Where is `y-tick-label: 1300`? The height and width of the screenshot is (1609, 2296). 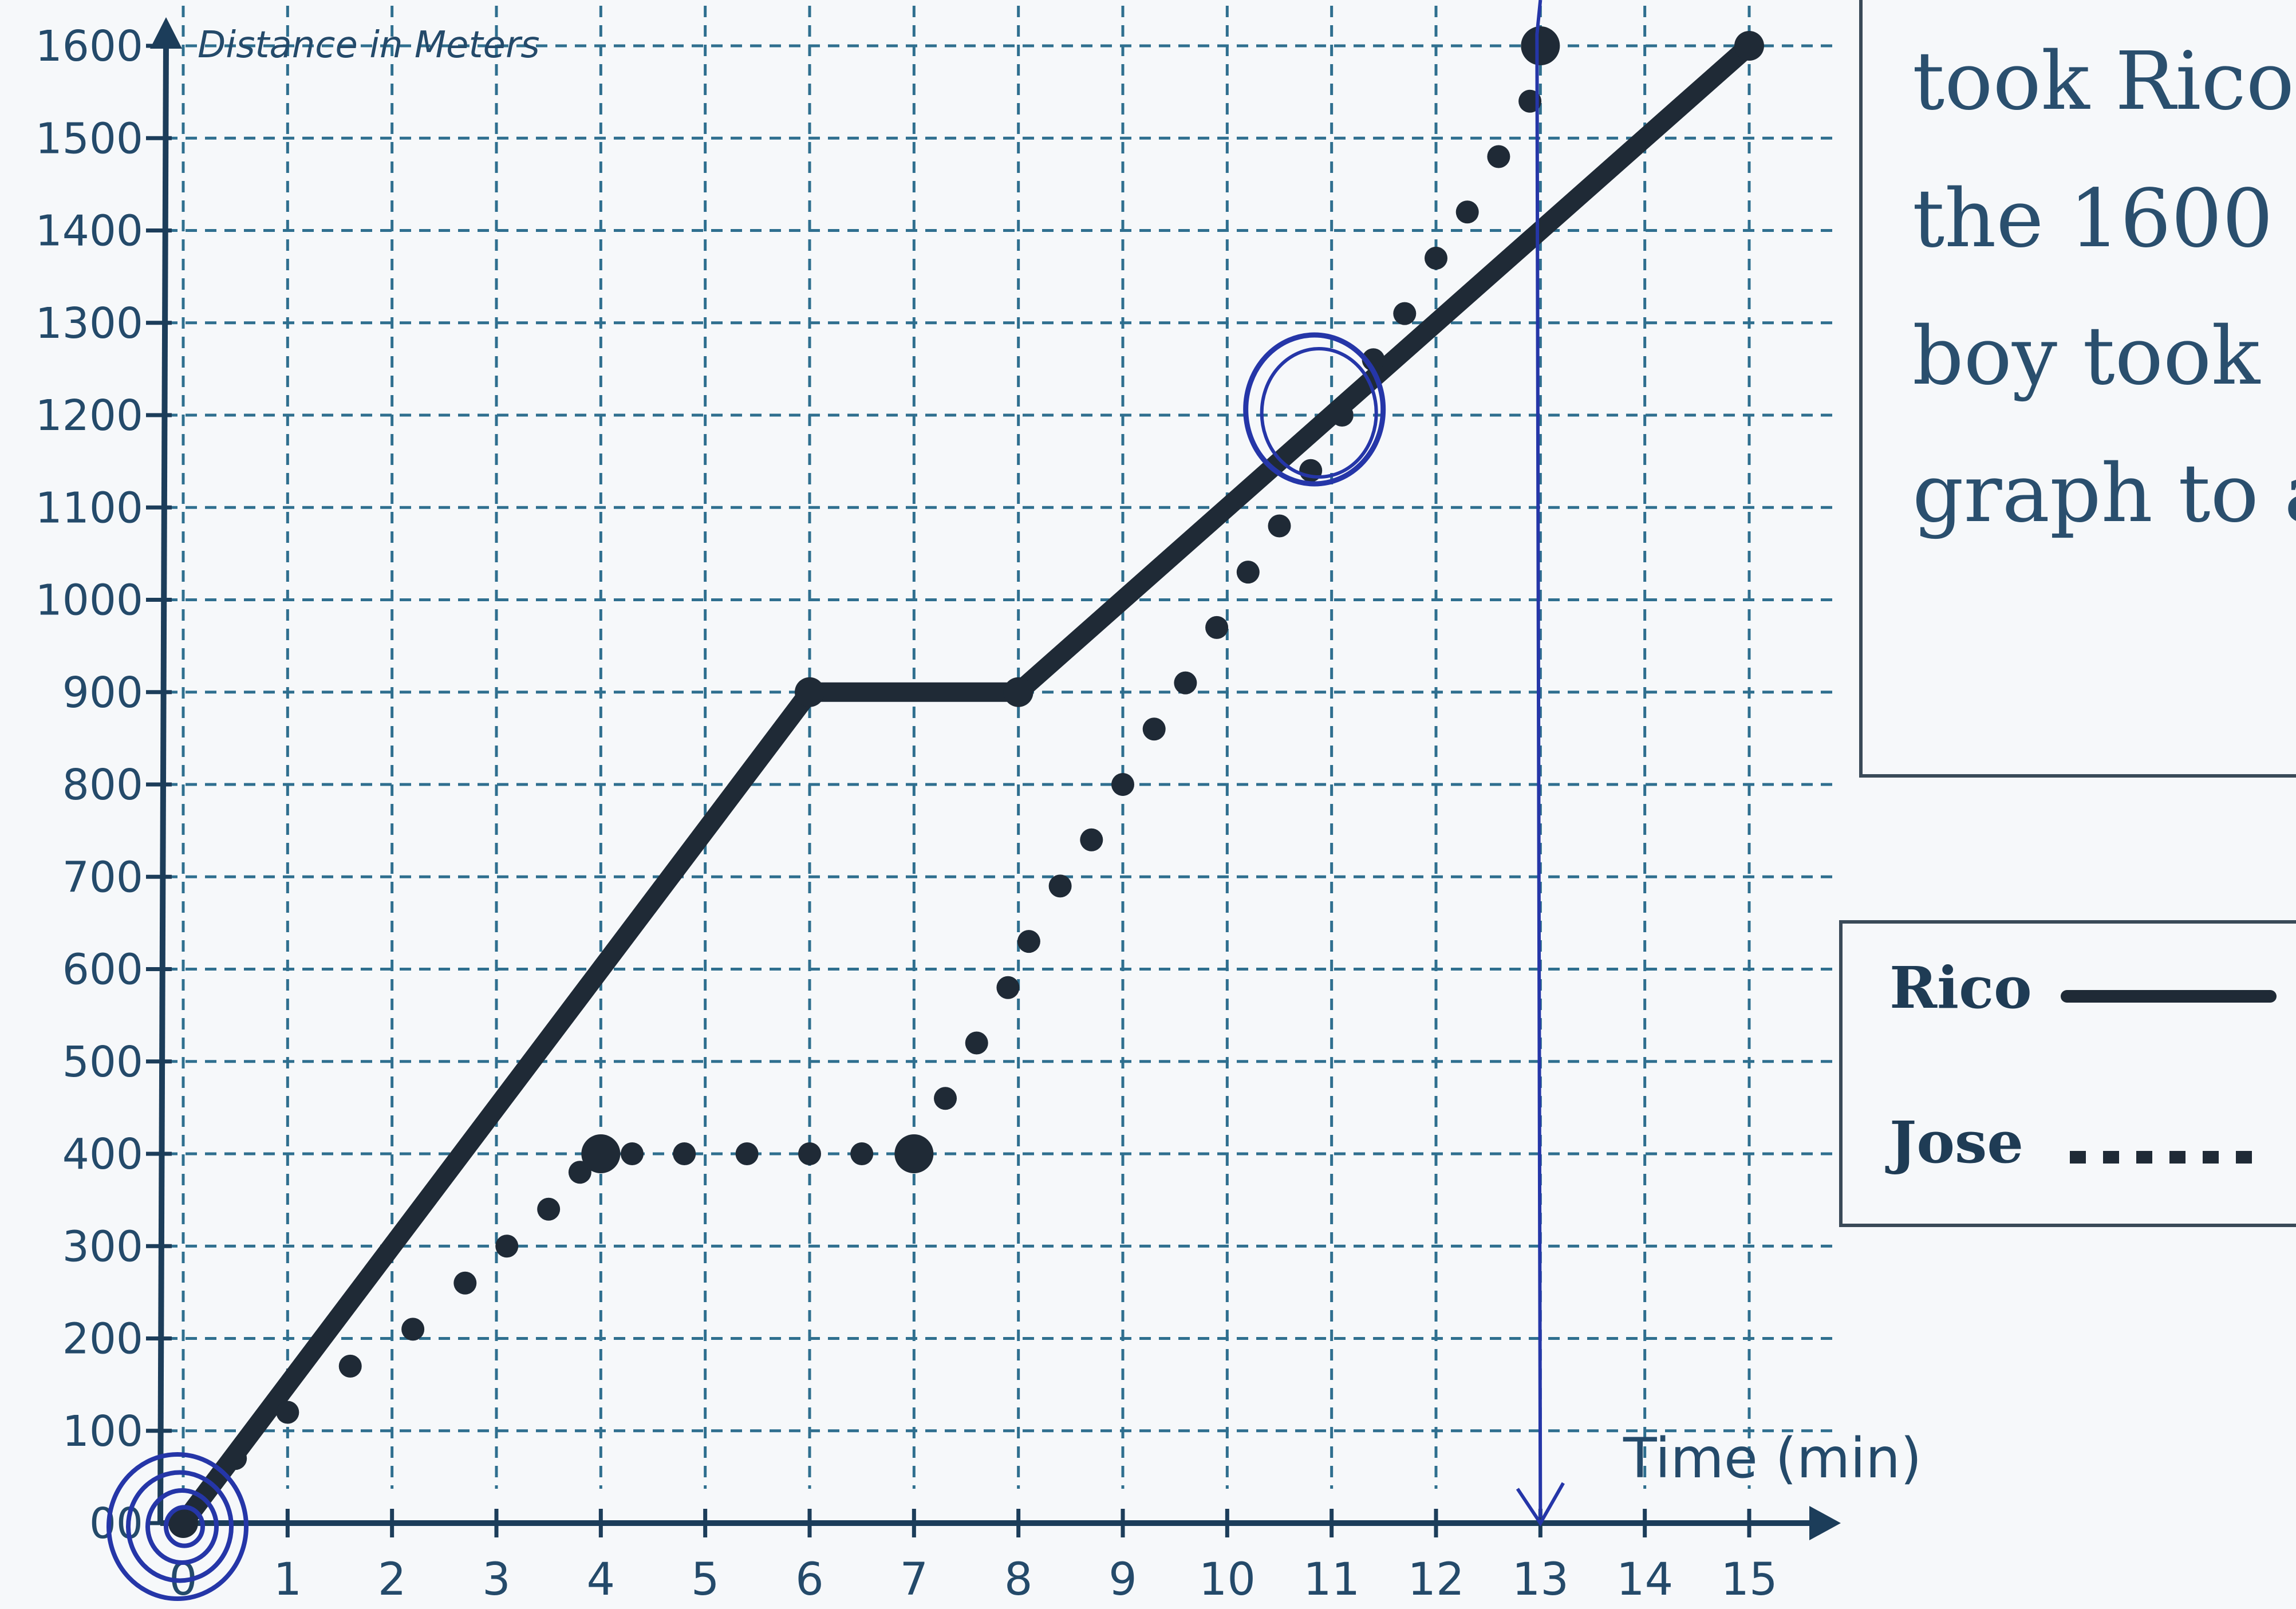
y-tick-label: 1300 is located at coordinates (89, 323).